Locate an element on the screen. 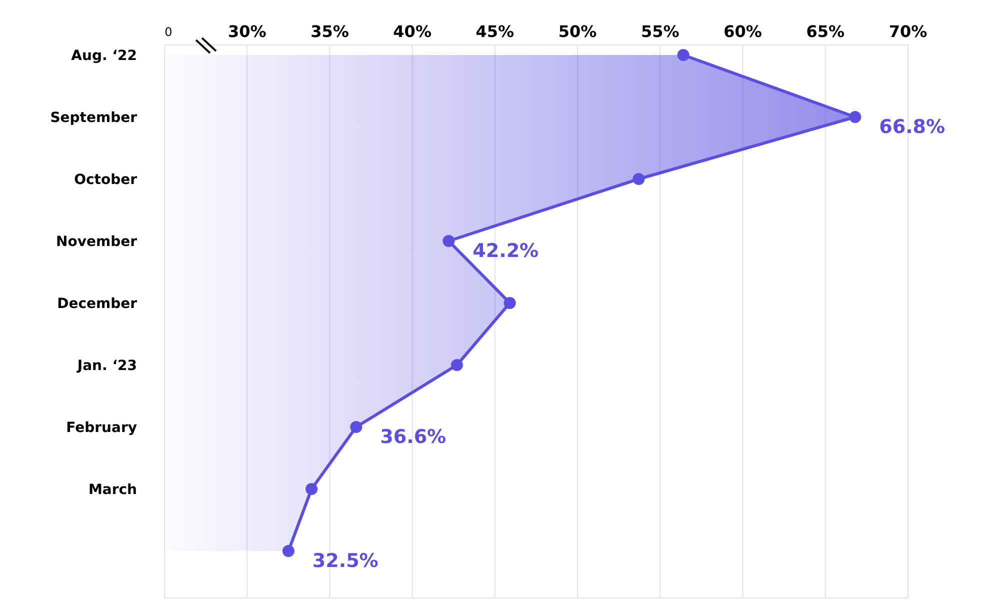 The height and width of the screenshot is (600, 1000). x-tick-label: 60% is located at coordinates (743, 31).